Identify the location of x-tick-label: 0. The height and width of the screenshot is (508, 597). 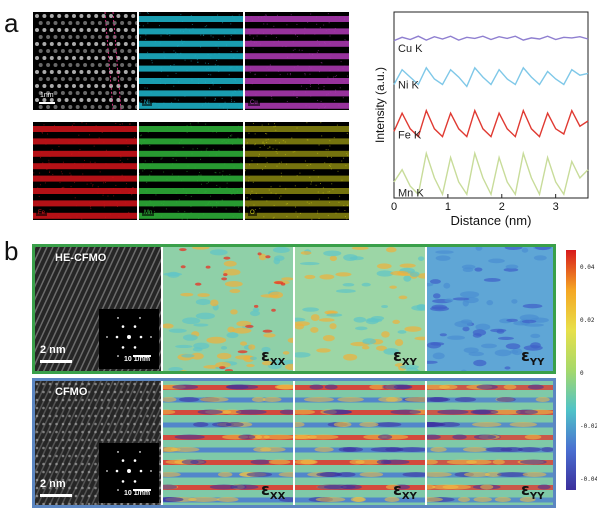
(394, 207).